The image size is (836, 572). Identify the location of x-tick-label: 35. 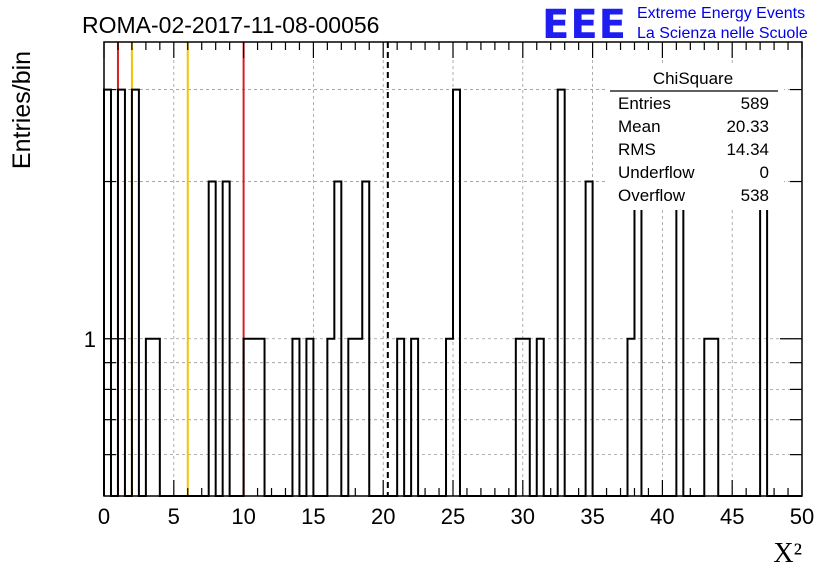
(592, 516).